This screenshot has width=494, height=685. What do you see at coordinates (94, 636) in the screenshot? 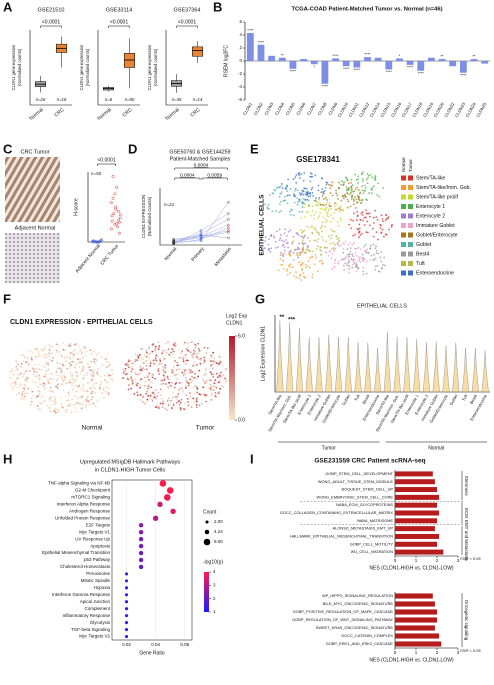
I see `y-tick-label: Myc Targets V2` at bounding box center [94, 636].